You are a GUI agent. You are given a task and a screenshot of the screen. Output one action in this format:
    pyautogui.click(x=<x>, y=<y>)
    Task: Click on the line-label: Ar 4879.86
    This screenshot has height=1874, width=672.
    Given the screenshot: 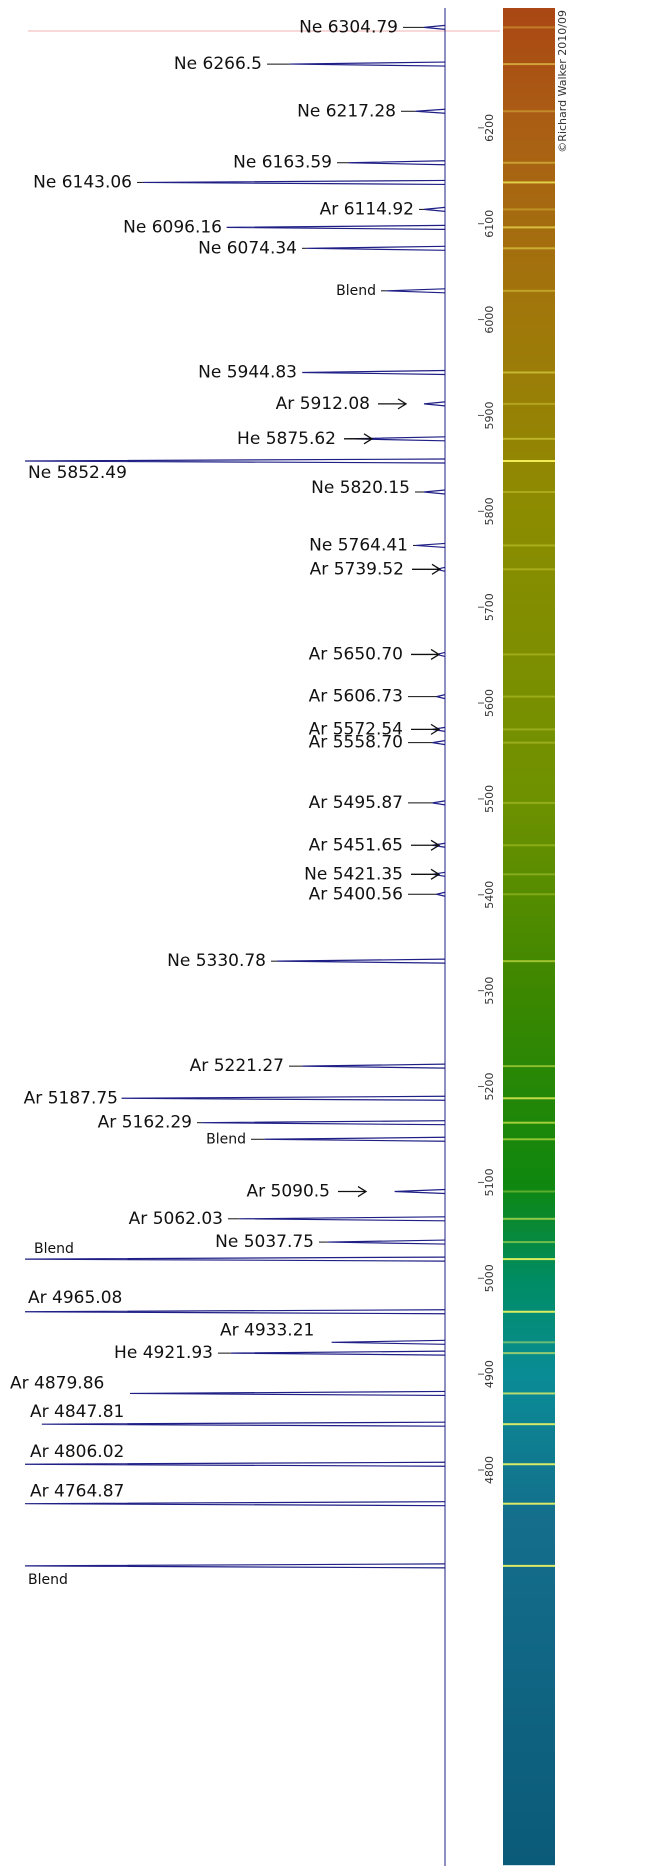 What is the action you would take?
    pyautogui.click(x=57, y=1383)
    